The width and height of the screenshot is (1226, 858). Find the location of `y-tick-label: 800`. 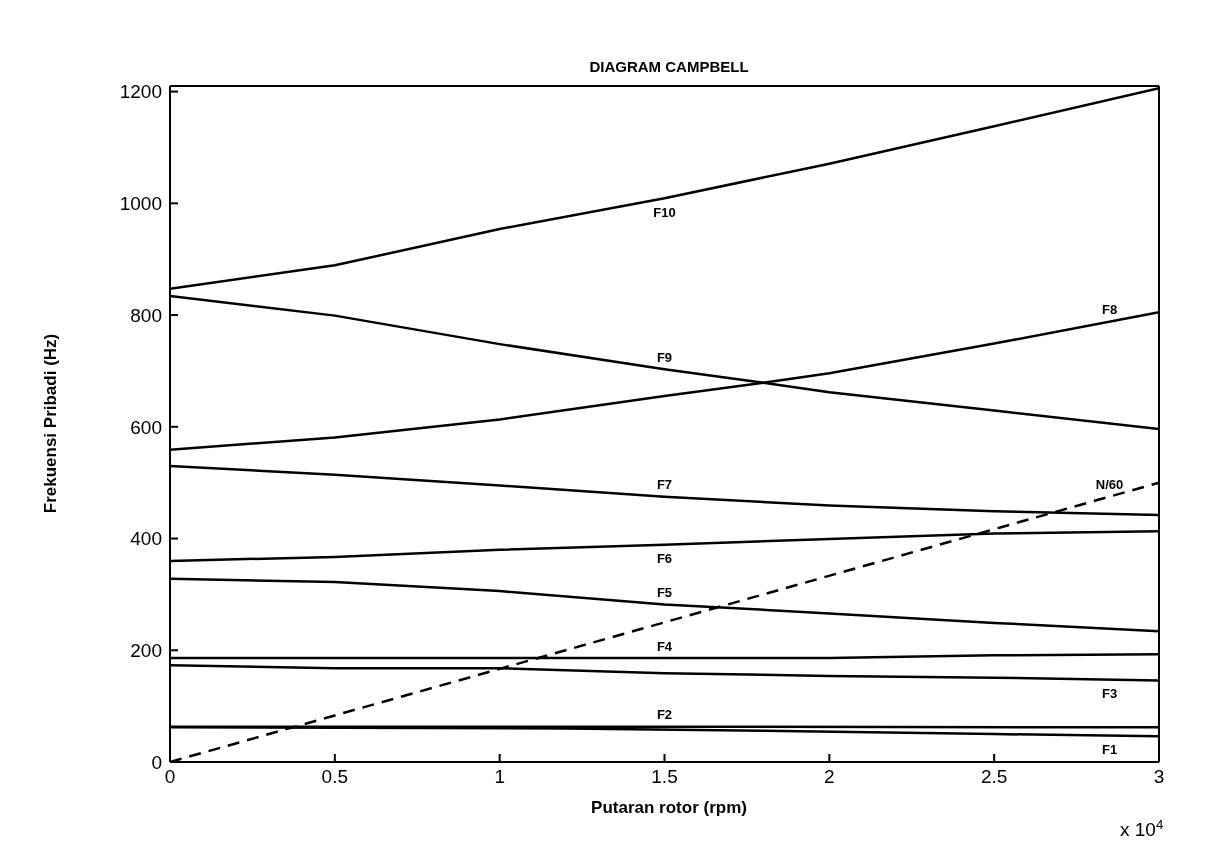

y-tick-label: 800 is located at coordinates (146, 315).